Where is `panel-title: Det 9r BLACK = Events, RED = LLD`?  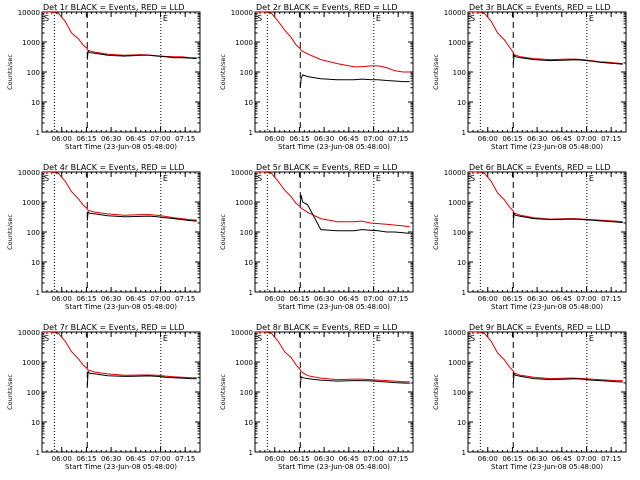
panel-title: Det 9r BLACK = Events, RED = LLD is located at coordinates (540, 327).